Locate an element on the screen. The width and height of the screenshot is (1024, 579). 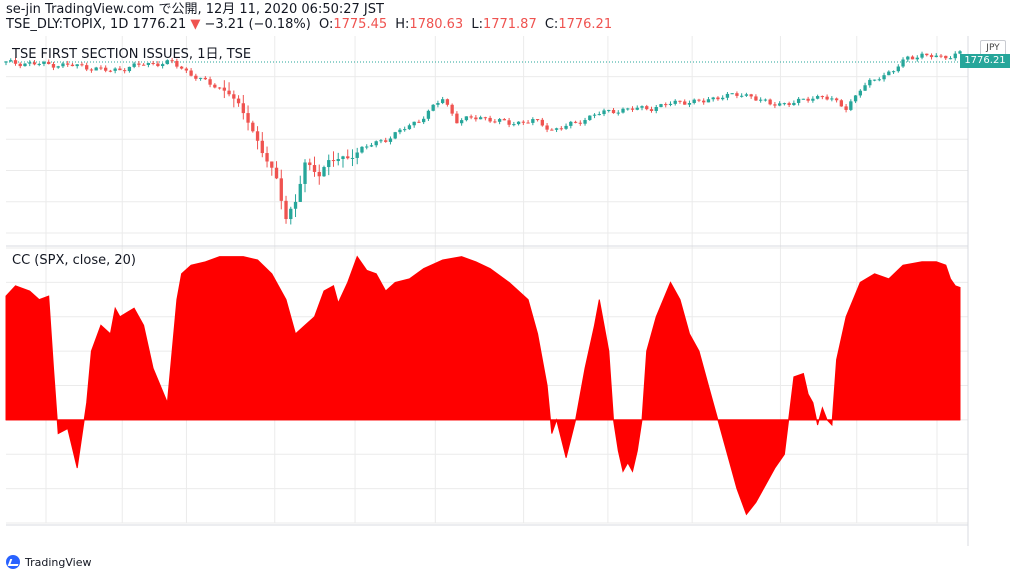
footer-brand: TradingView is located at coordinates (48, 562).